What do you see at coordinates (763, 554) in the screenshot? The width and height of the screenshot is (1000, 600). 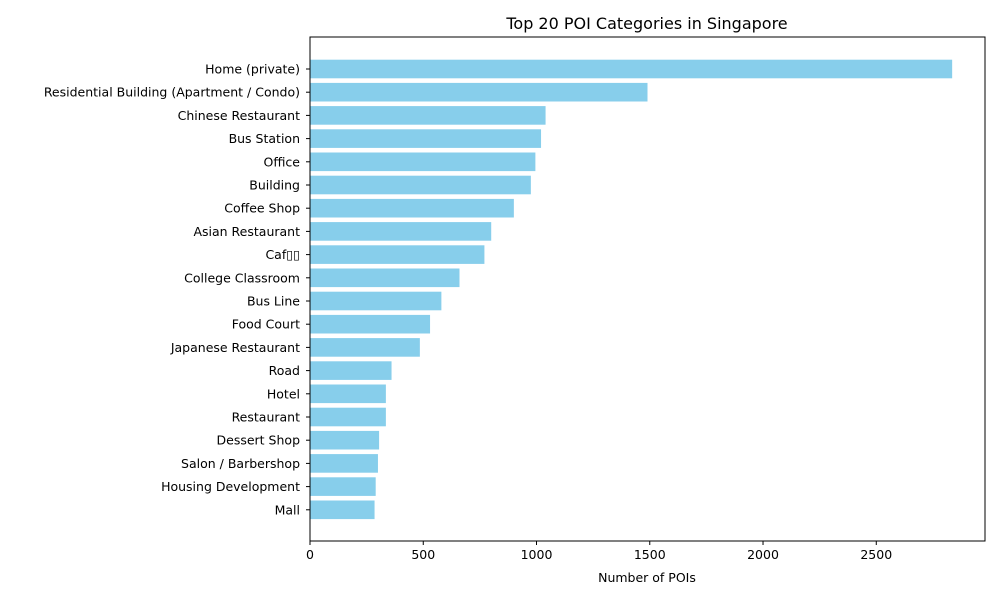 I see `x-tick-label: 2000` at bounding box center [763, 554].